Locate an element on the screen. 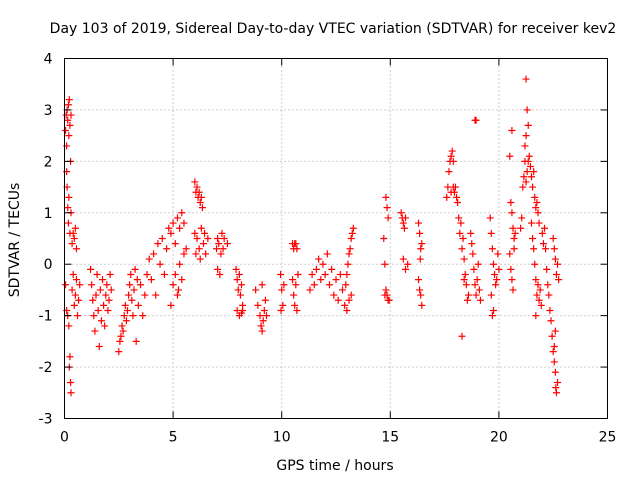 This screenshot has height=480, width=640. y-tick-label: -2 is located at coordinates (46, 368).